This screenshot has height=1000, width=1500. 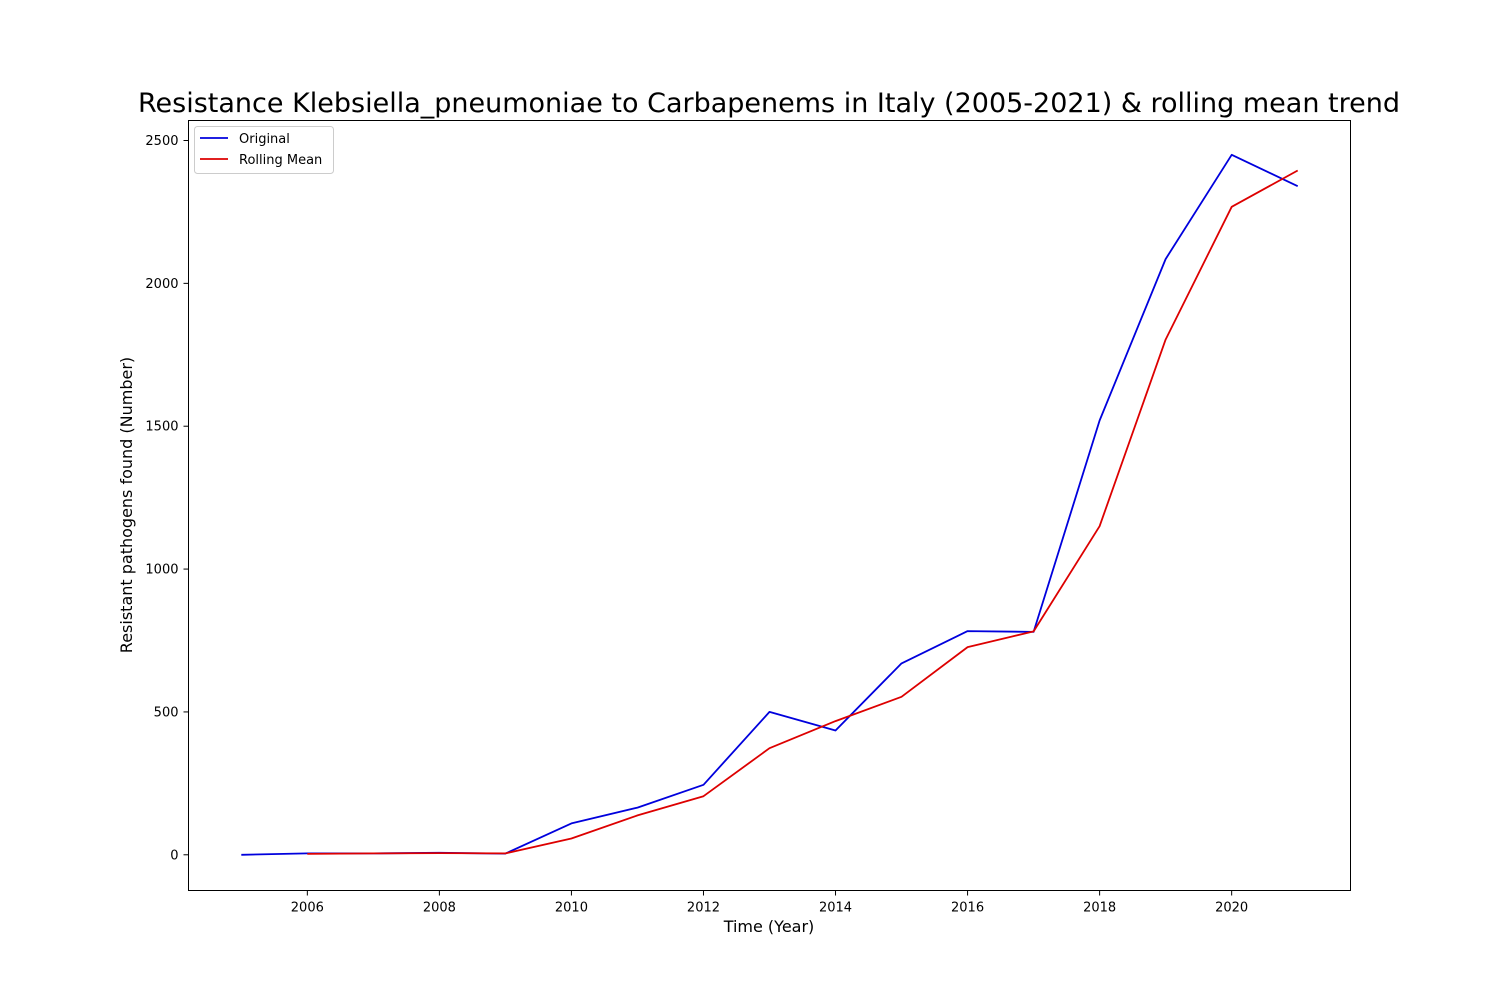 I want to click on x-tick-label: 2012, so click(x=703, y=908).